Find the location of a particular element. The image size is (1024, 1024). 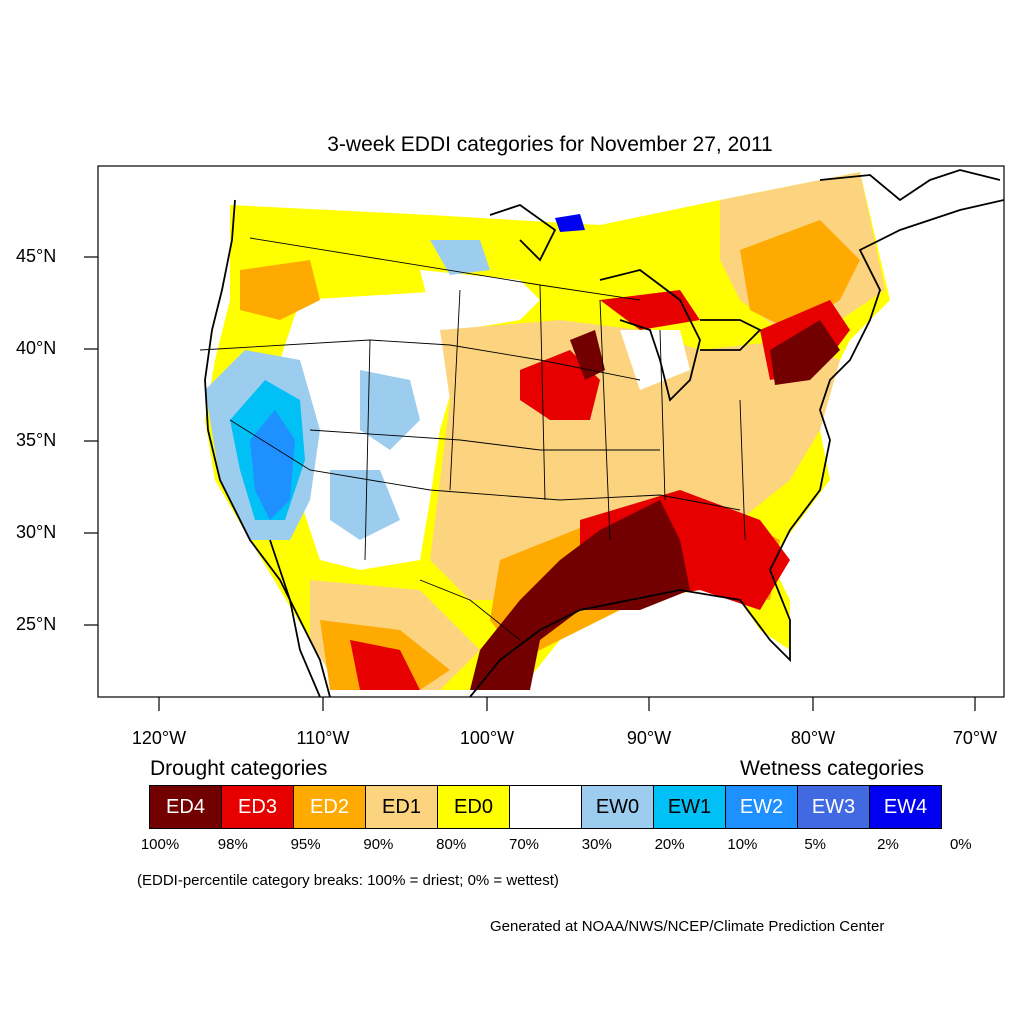

legend-box-none is located at coordinates (545, 807).